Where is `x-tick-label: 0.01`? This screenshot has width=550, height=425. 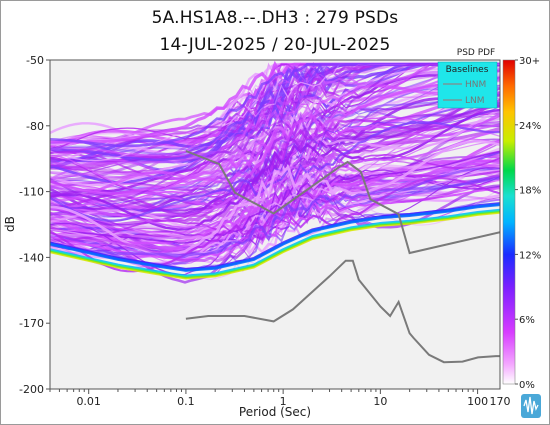
x-tick-label: 0.01 is located at coordinates (88, 401).